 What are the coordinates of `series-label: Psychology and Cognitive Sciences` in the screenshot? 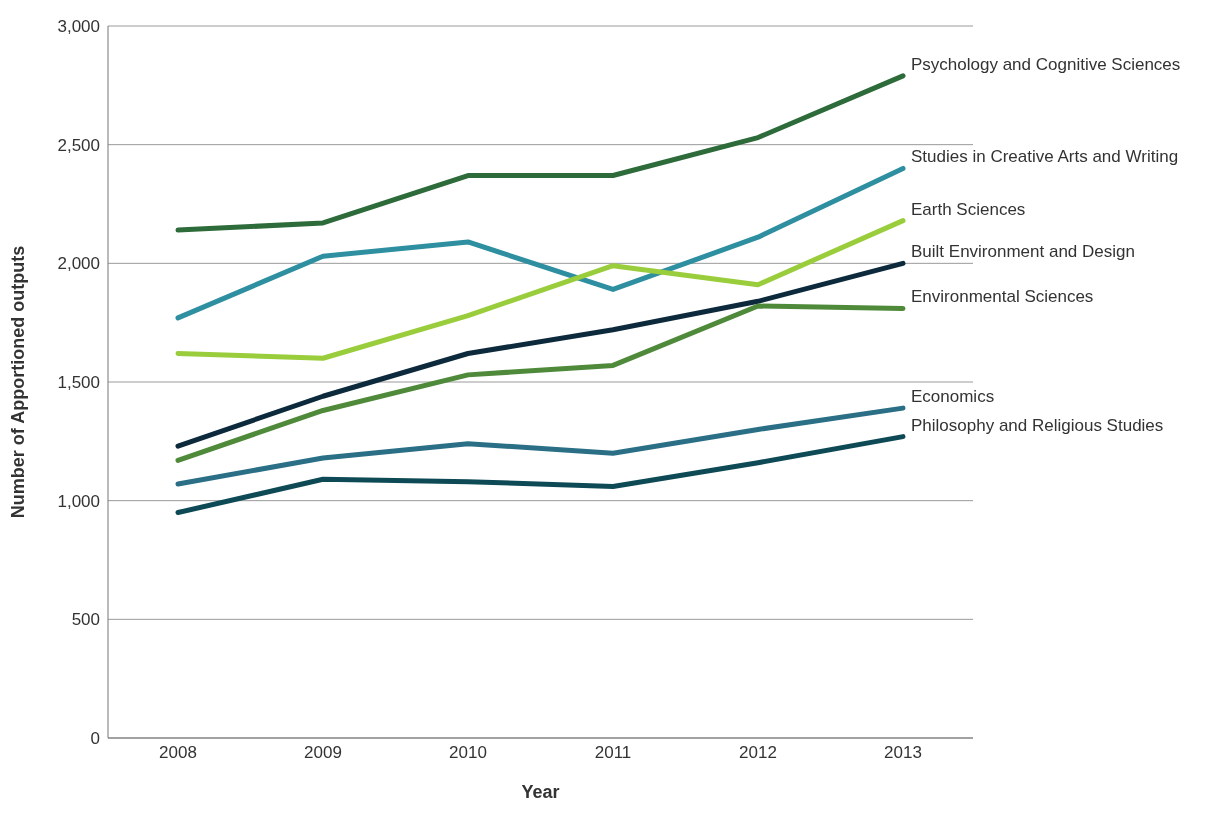 It's located at (1046, 64).